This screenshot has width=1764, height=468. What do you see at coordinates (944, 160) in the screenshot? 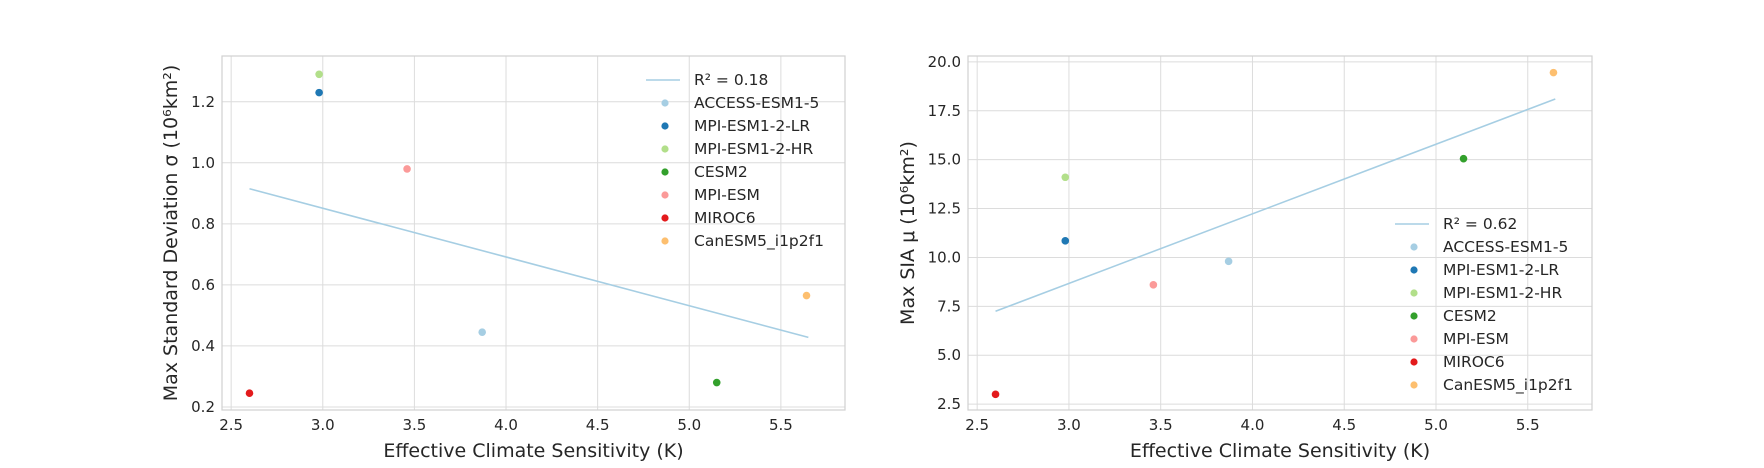
I see `y-tick-label: 15.0` at bounding box center [944, 160].